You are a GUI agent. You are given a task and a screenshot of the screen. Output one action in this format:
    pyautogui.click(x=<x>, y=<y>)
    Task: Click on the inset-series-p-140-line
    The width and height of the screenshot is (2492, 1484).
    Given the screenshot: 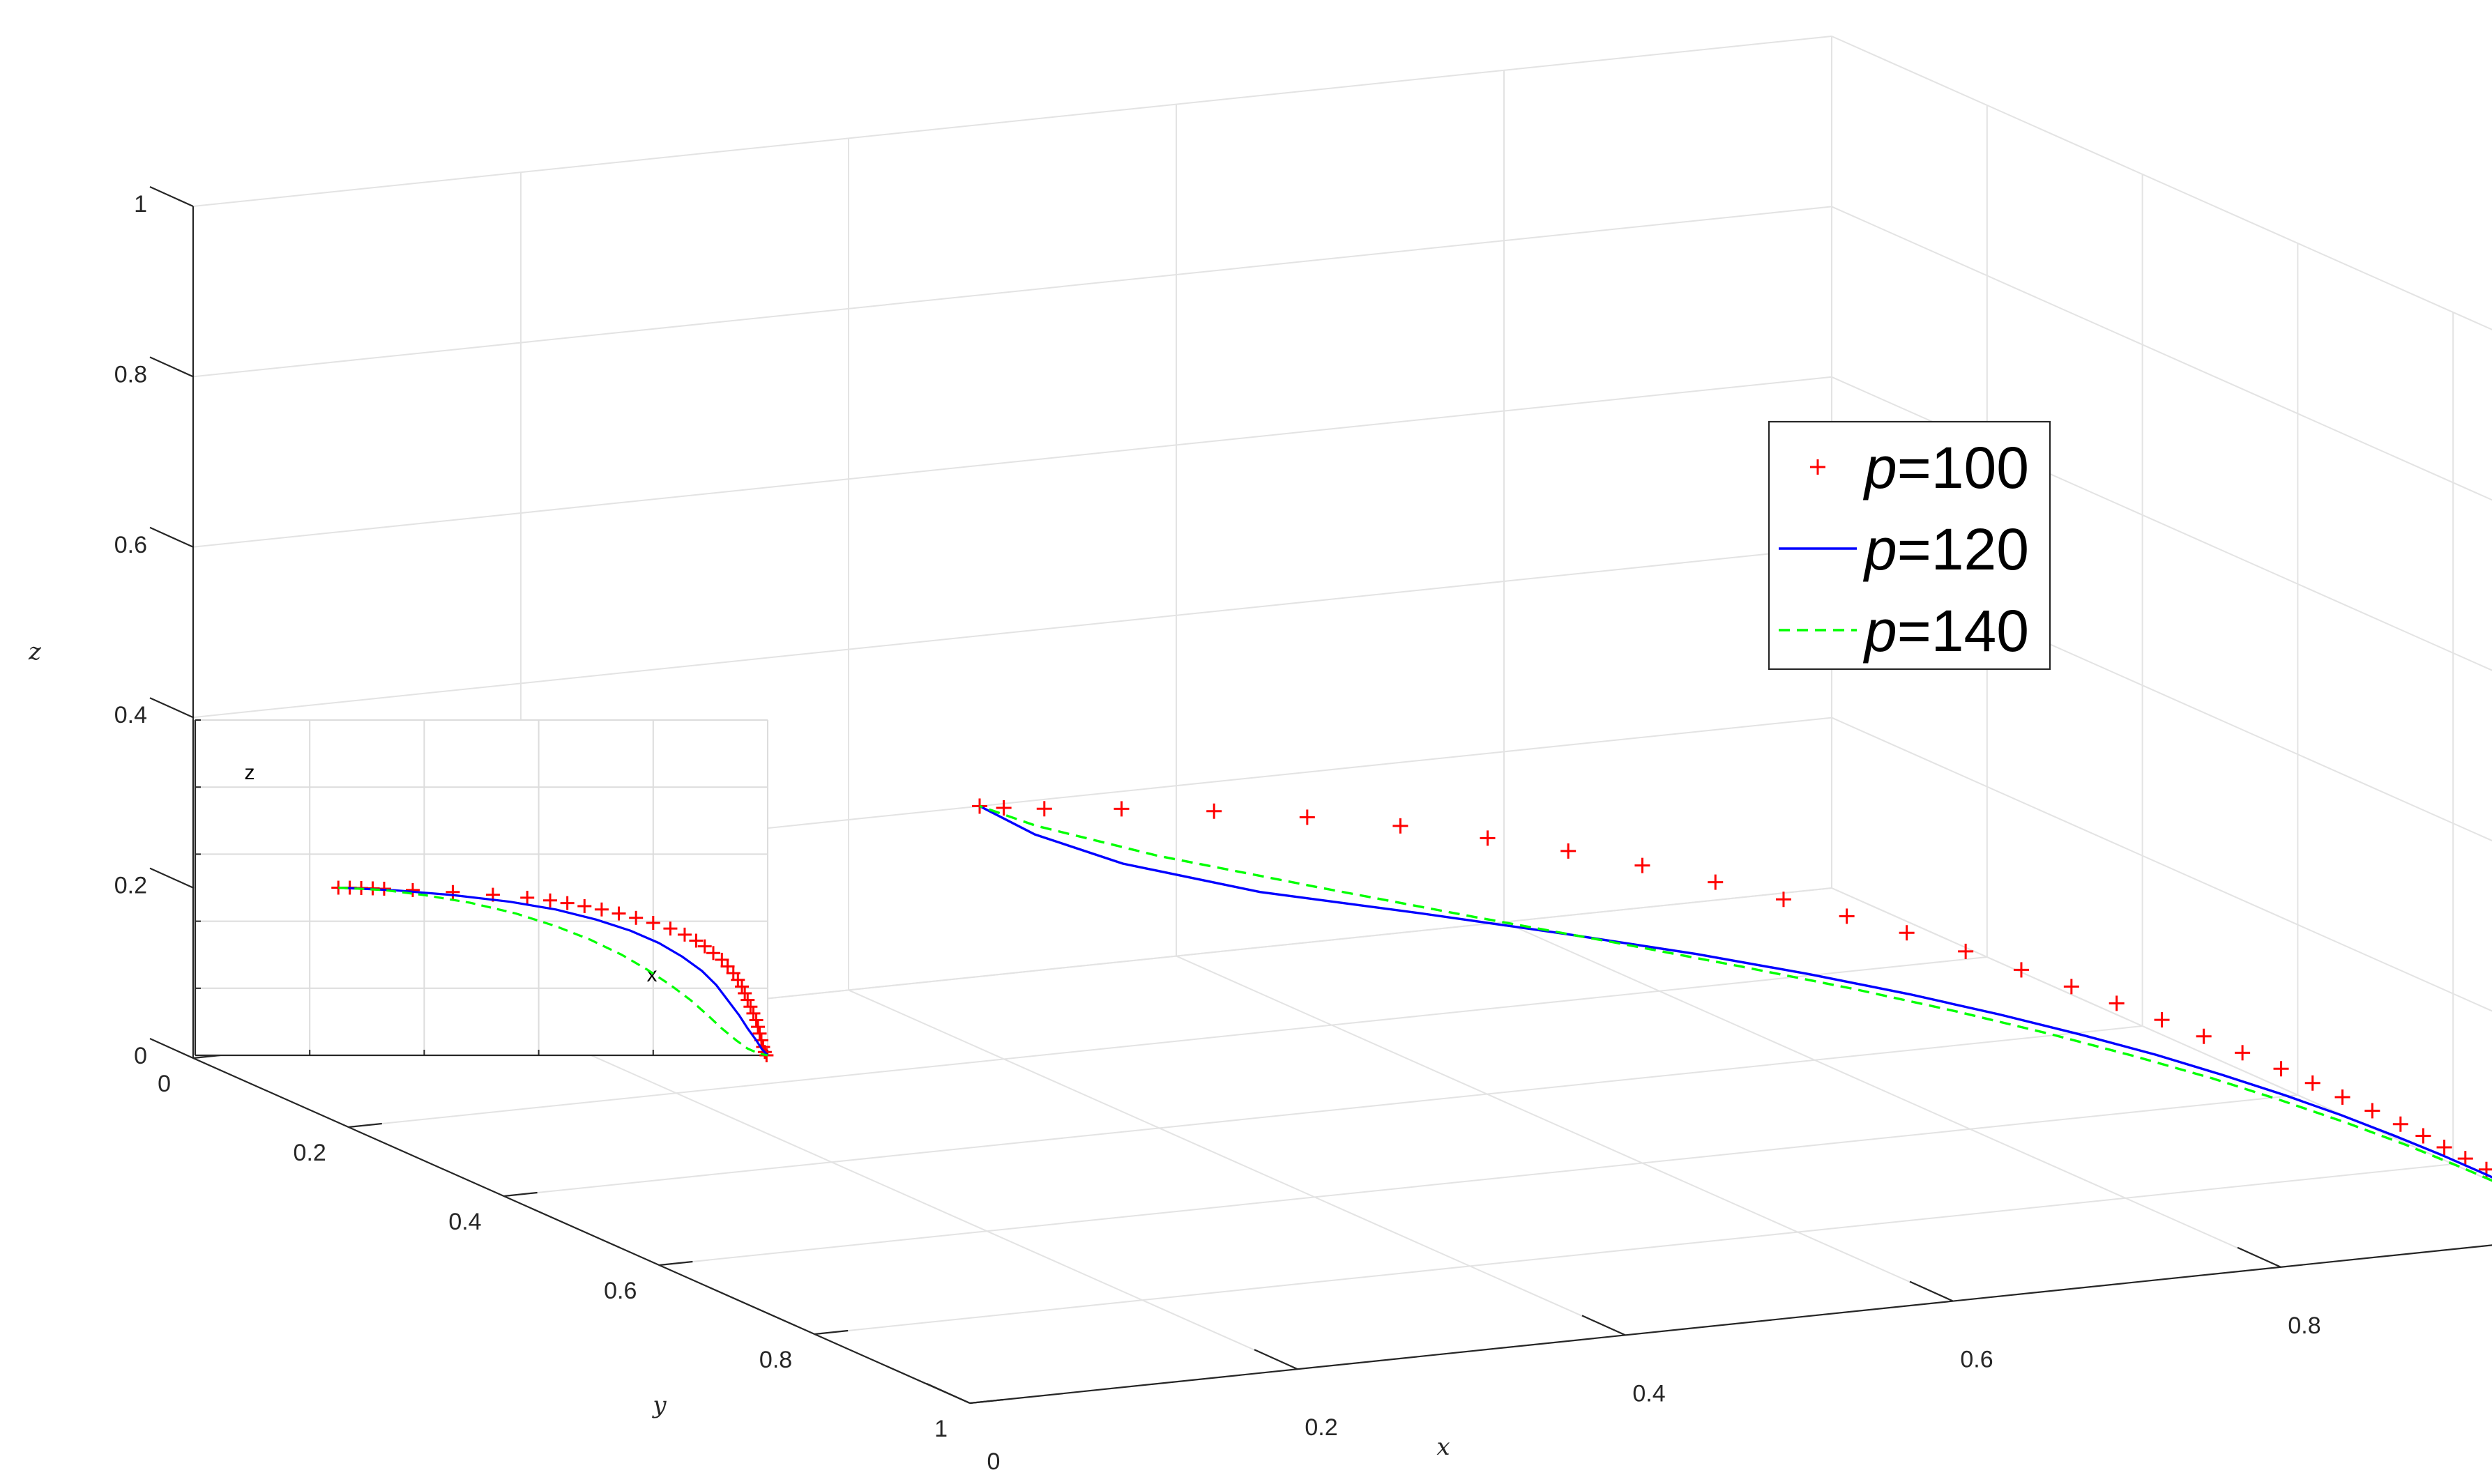 What is the action you would take?
    pyautogui.click(x=553, y=971)
    